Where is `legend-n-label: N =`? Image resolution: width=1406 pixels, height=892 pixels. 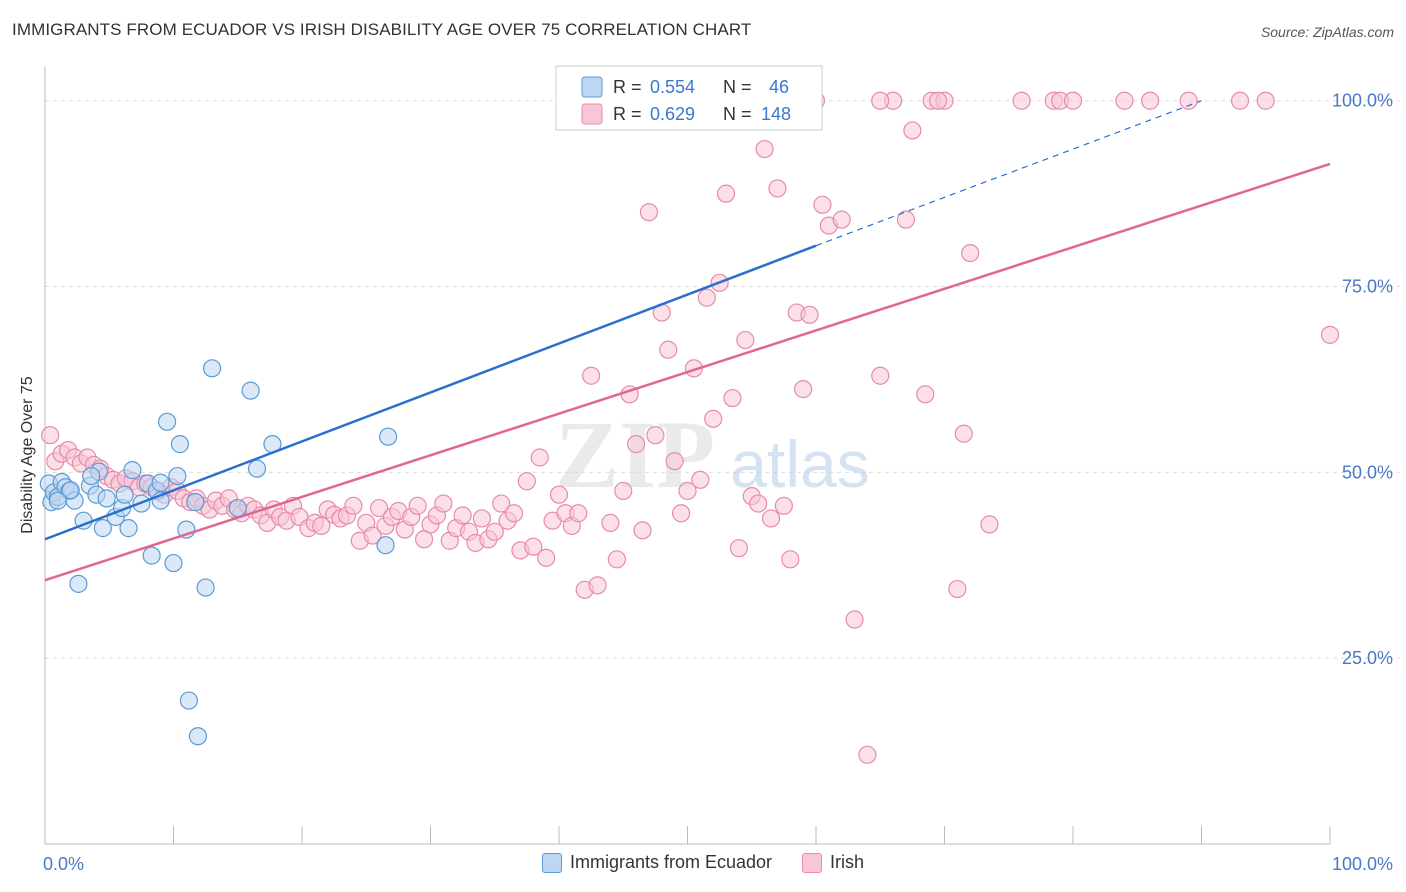 legend-n-label: N = is located at coordinates (737, 114).